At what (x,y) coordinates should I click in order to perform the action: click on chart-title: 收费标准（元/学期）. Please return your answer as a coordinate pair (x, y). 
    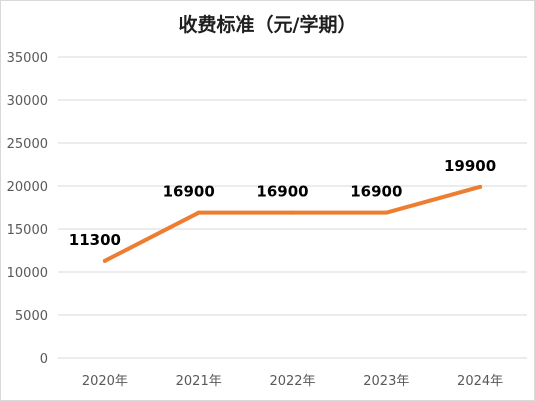
    Looking at the image, I should click on (267, 25).